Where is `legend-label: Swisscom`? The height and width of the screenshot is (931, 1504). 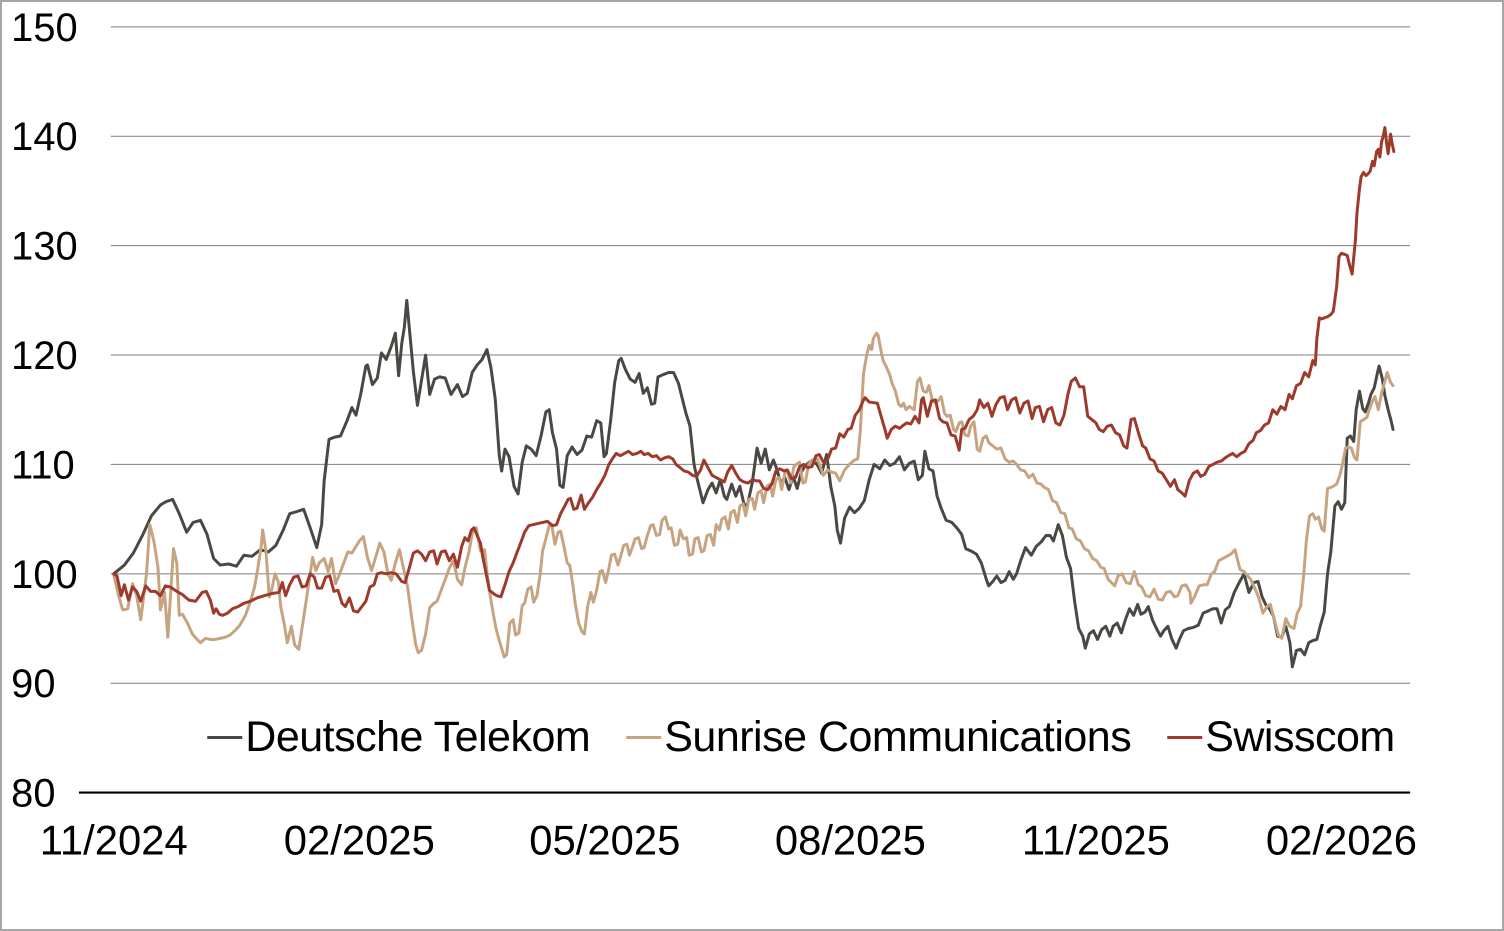
legend-label: Swisscom is located at coordinates (1300, 737).